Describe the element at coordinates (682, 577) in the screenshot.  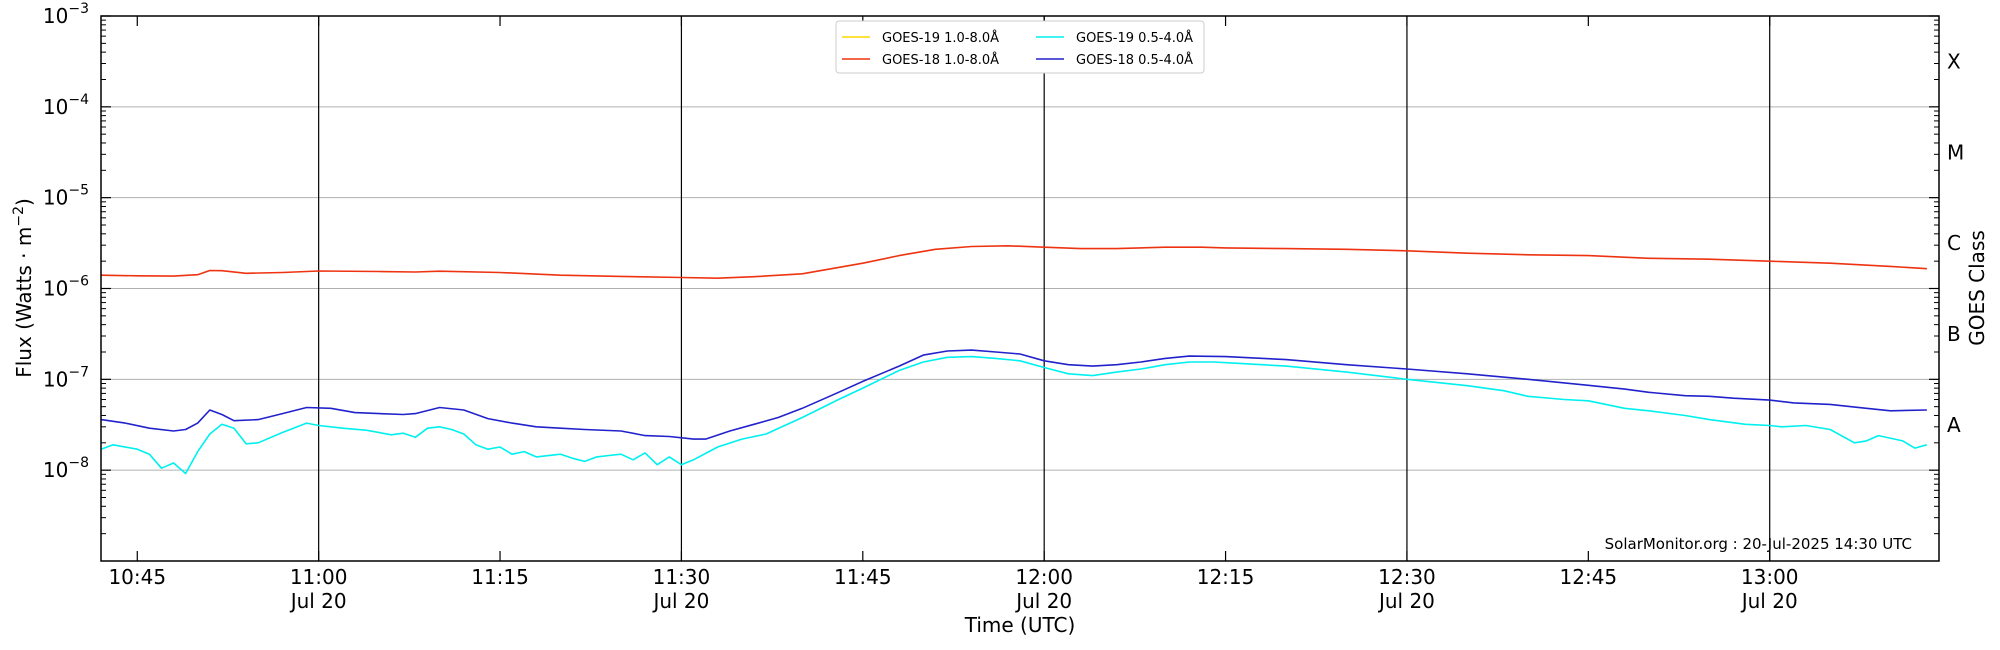
I see `x-tick-label: 11:30` at that location.